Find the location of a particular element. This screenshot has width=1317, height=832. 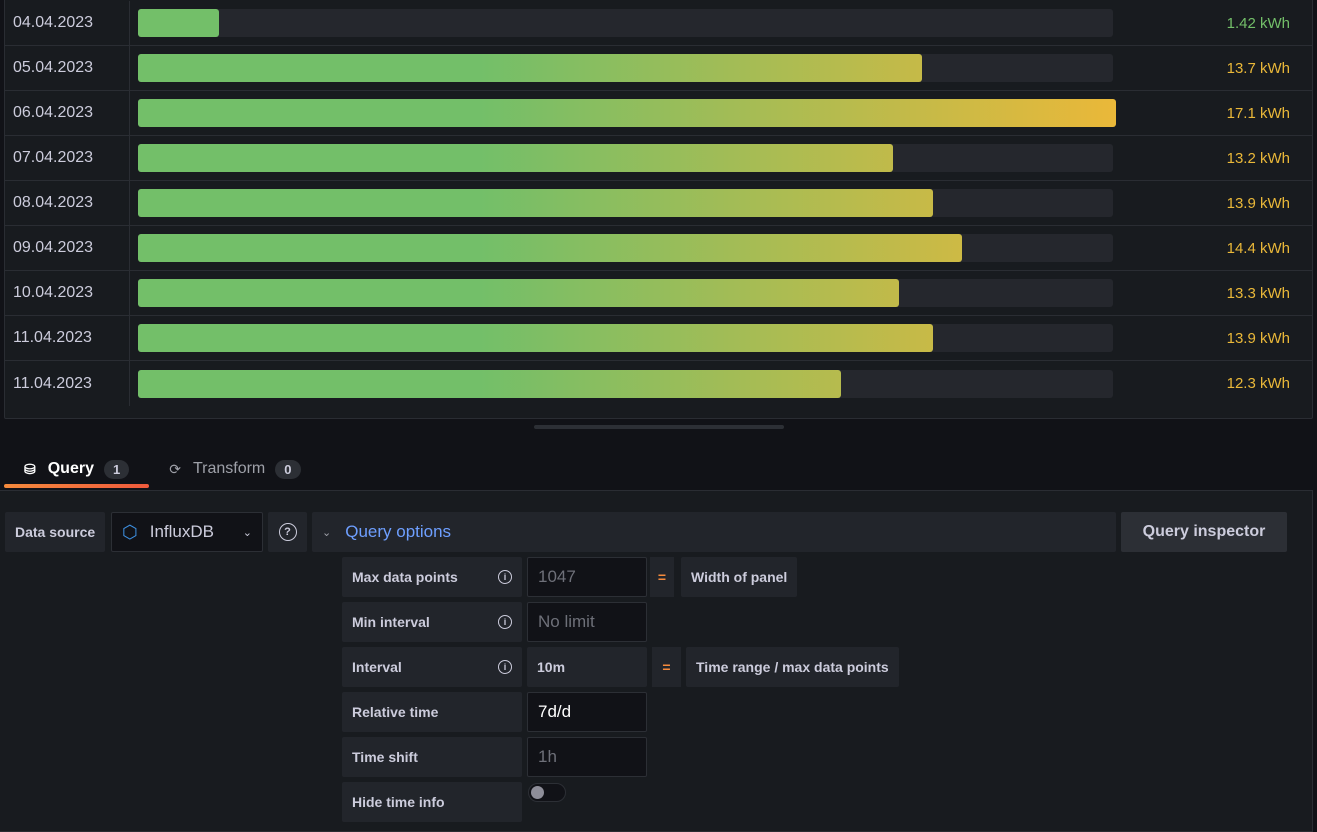

data-source-name: InfluxDB is located at coordinates (181, 531).